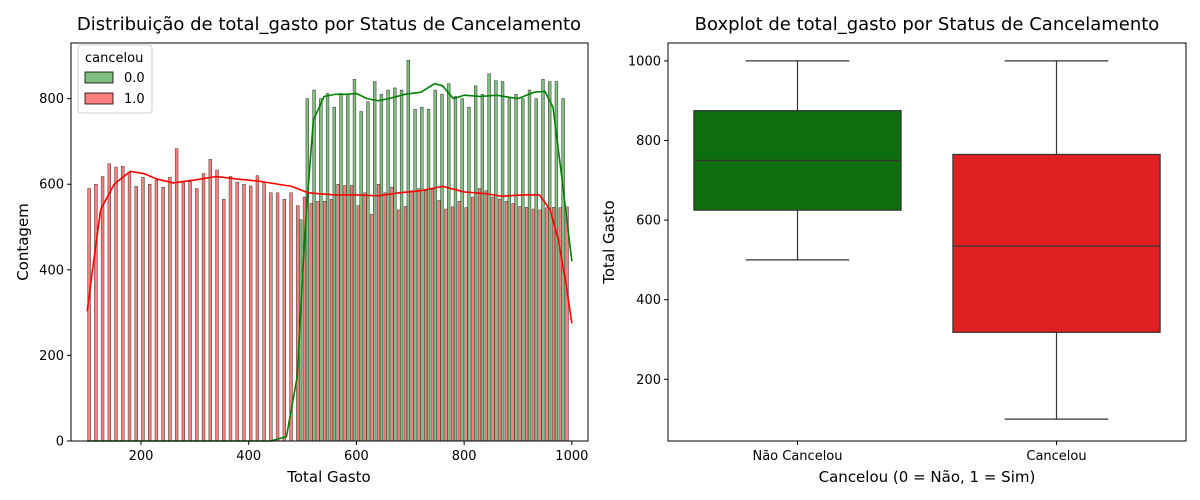  I want to click on y-tick-label: 1000, so click(644, 61).